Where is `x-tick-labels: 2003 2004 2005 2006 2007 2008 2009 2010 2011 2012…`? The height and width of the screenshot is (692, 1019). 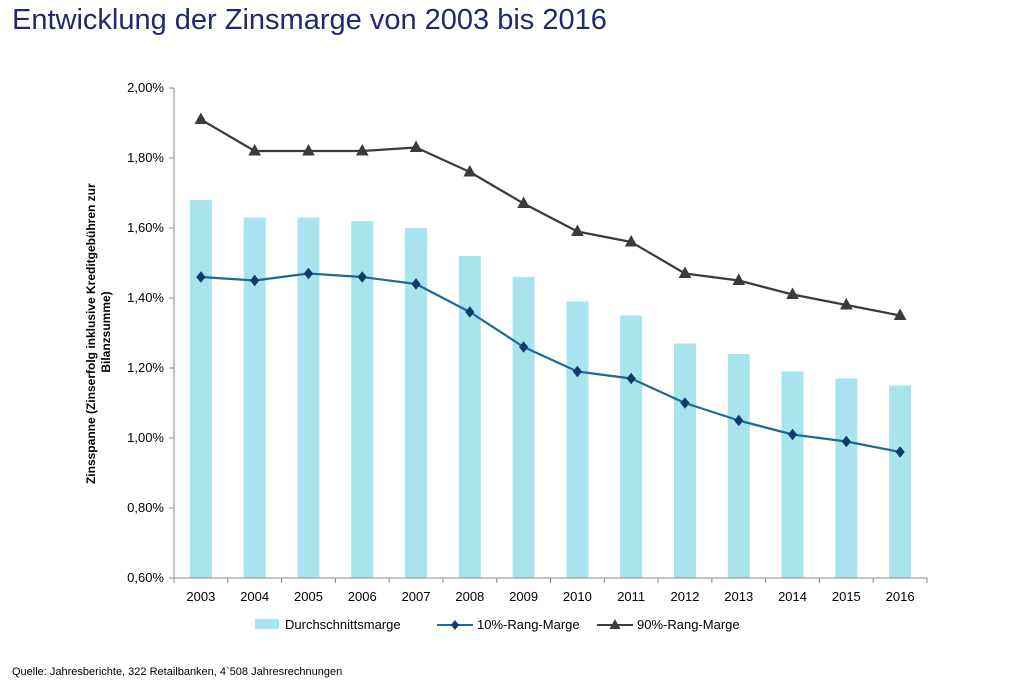 x-tick-labels: 2003 2004 2005 2006 2007 2008 2009 2010 2011 2012… is located at coordinates (550, 591).